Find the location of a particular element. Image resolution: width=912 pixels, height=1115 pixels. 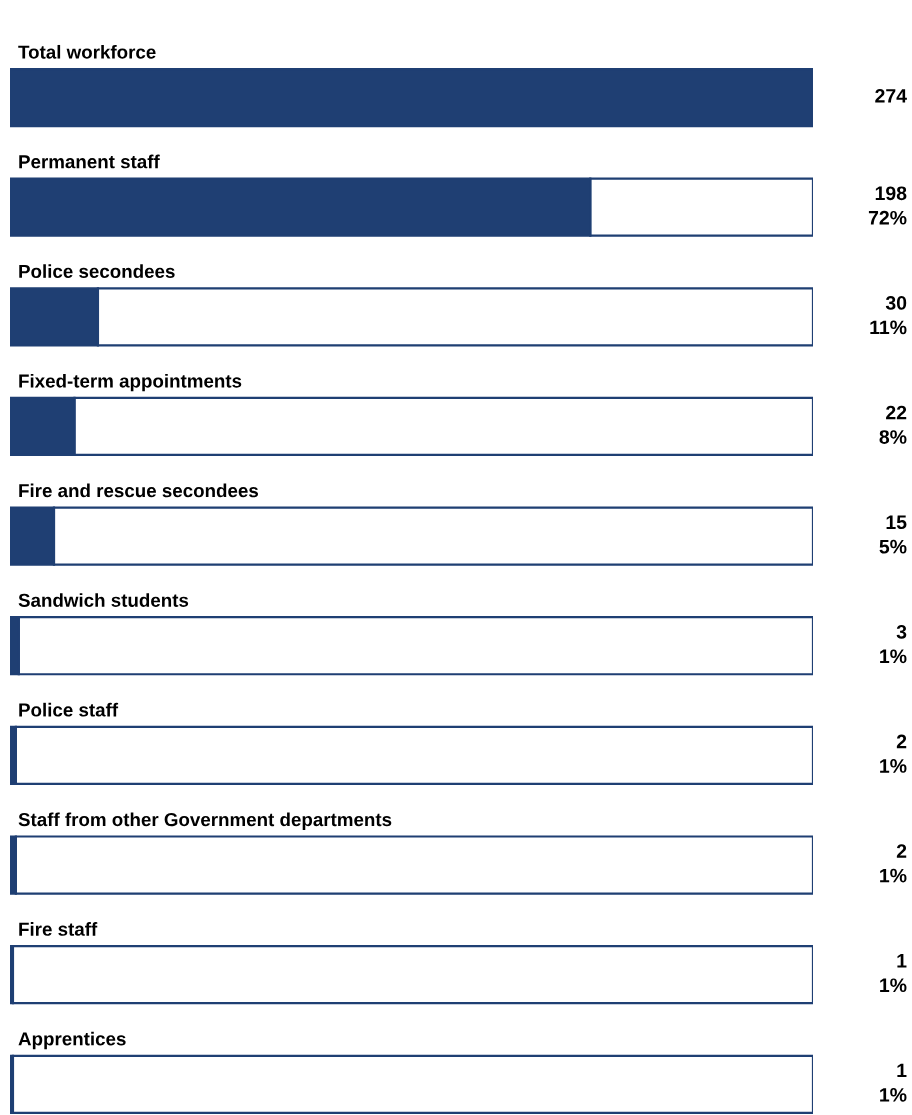

y-tick-label: Staff from other Government departments is located at coordinates (205, 821).